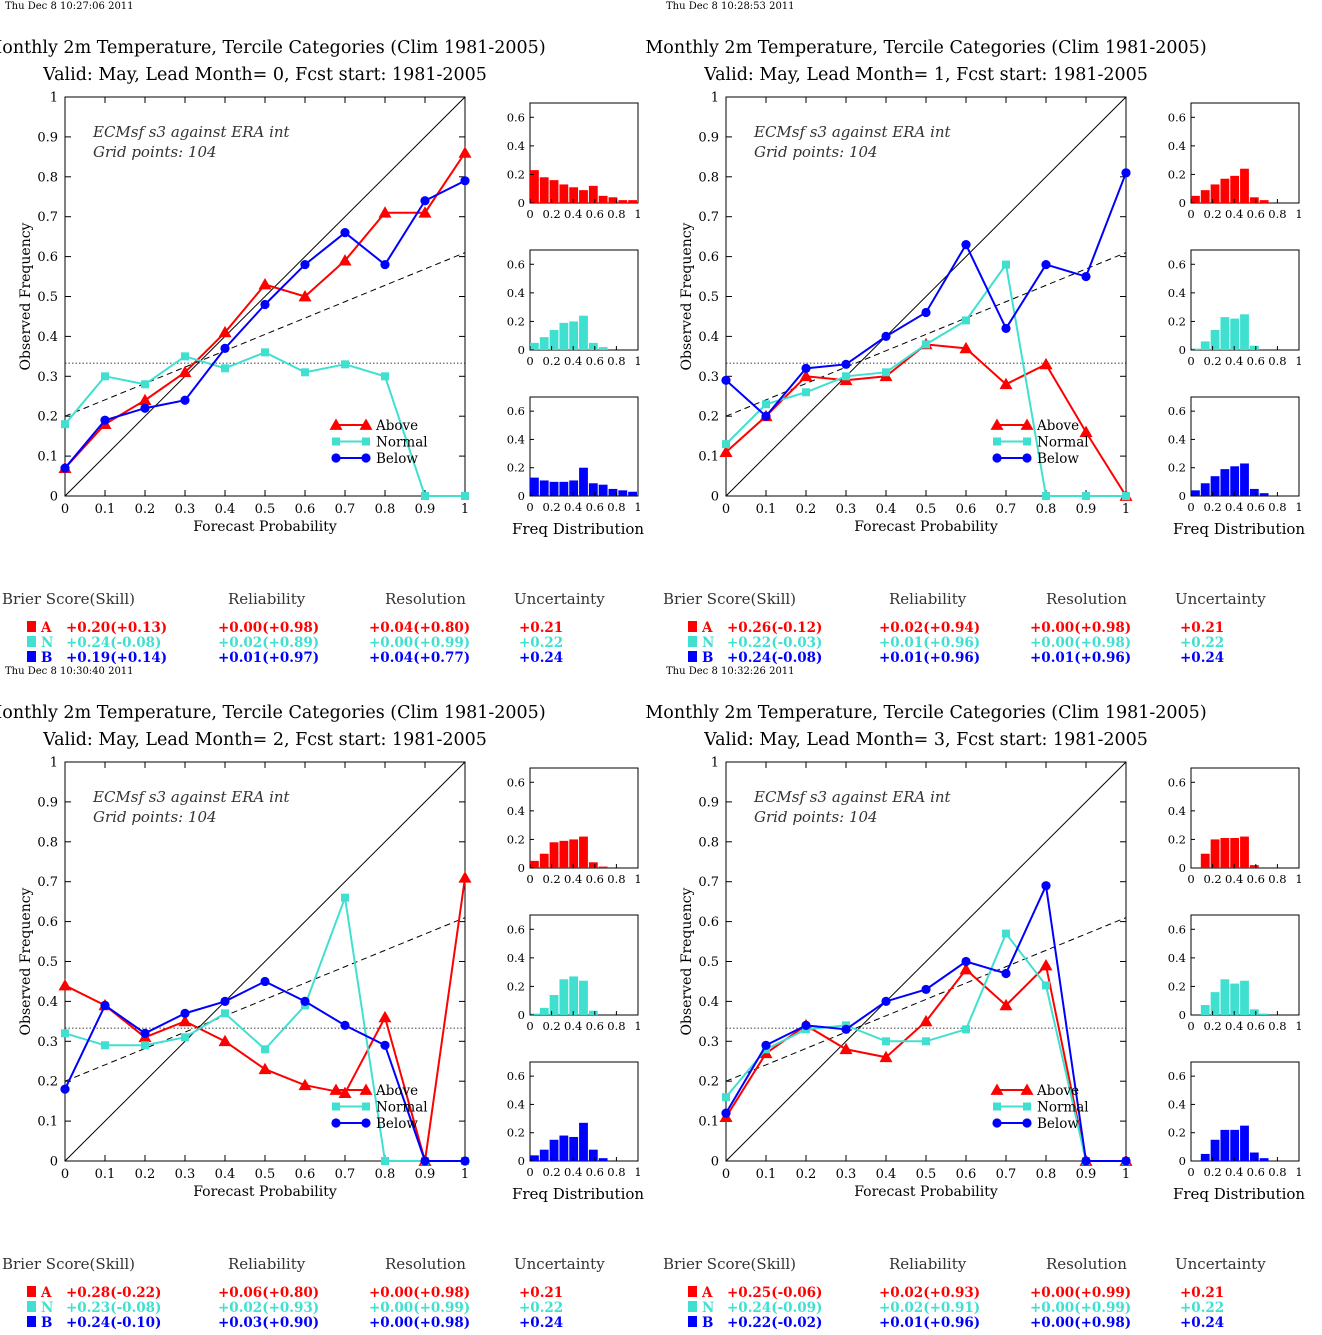 The width and height of the screenshot is (1322, 1335). What do you see at coordinates (402, 443) in the screenshot?
I see `legend-label: Normal` at bounding box center [402, 443].